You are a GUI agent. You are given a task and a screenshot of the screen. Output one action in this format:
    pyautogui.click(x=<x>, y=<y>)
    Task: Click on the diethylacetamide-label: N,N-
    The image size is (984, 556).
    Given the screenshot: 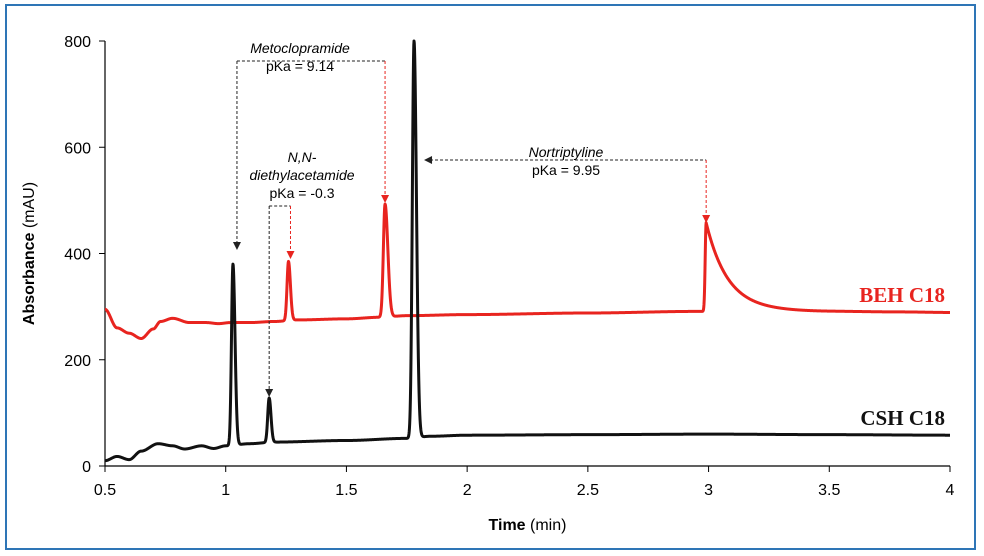 What is the action you would take?
    pyautogui.click(x=302, y=157)
    